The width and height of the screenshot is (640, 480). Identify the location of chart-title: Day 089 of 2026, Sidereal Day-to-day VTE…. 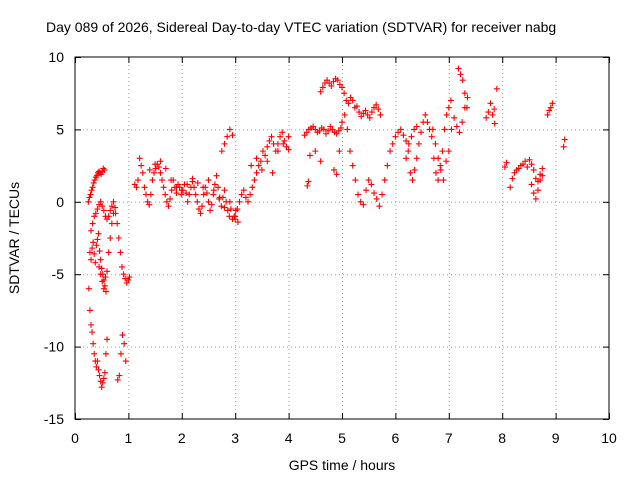
(301, 27).